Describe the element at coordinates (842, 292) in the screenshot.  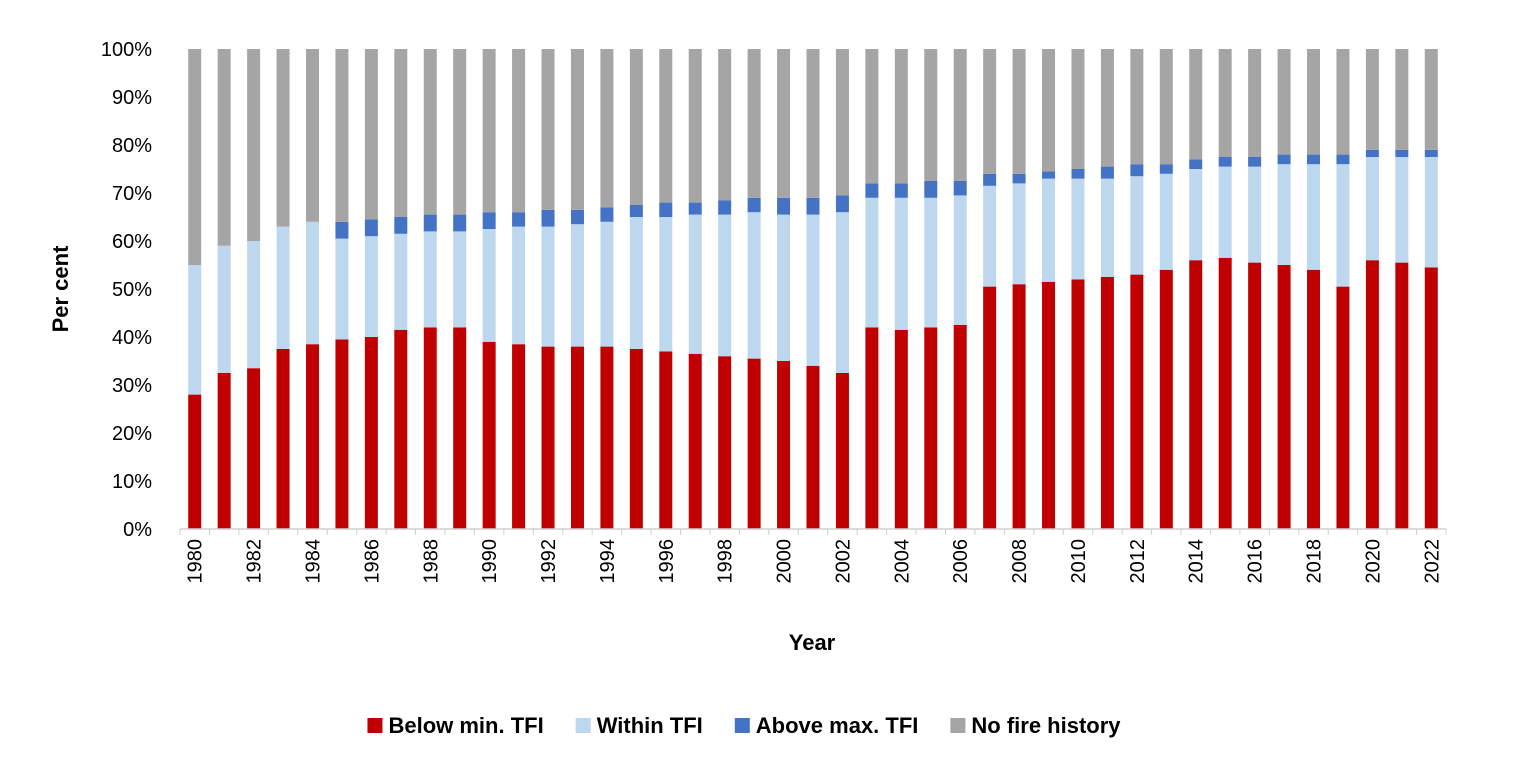
I see `bar-segment-2002-s1` at that location.